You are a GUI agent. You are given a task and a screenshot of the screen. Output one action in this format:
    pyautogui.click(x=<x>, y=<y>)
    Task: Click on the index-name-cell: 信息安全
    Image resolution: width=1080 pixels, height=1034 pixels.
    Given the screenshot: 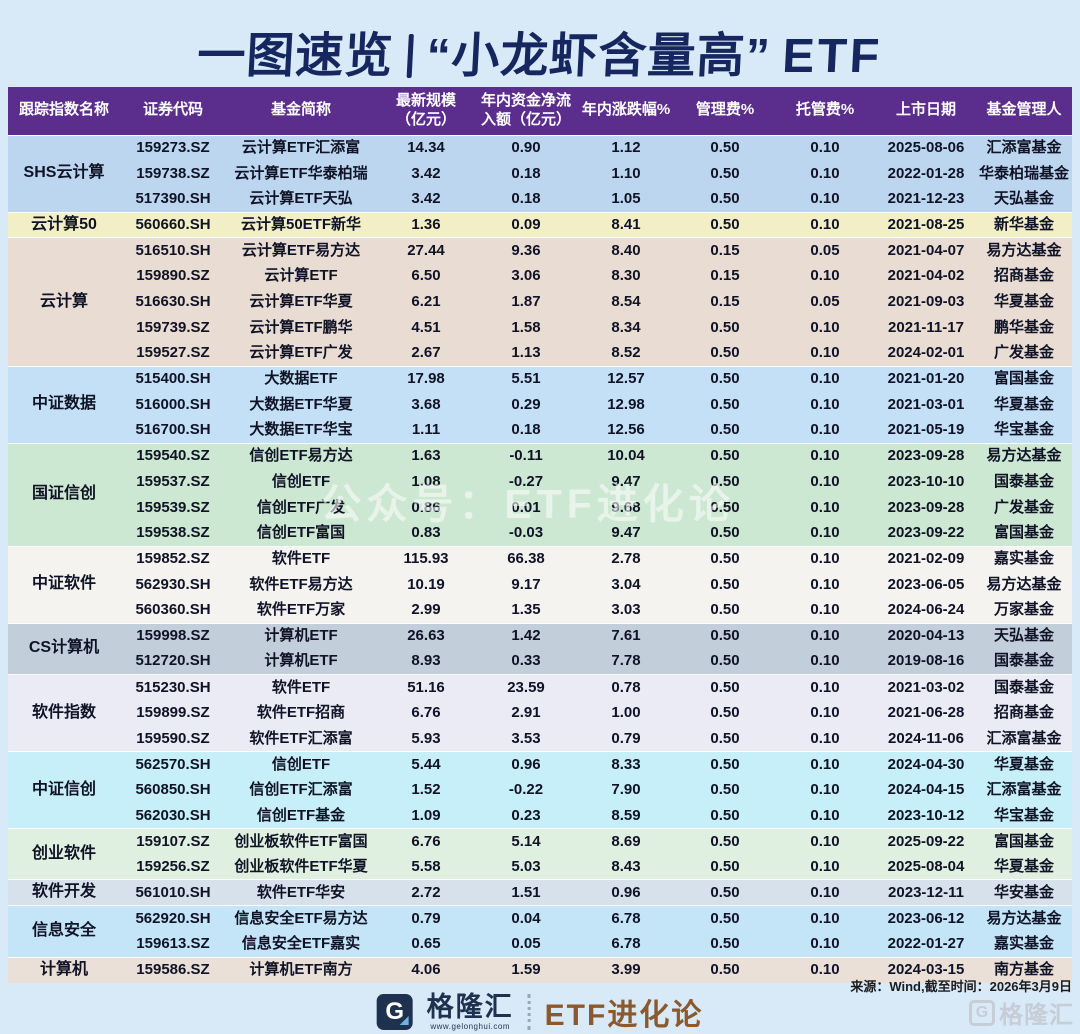 What is the action you would take?
    pyautogui.click(x=64, y=931)
    